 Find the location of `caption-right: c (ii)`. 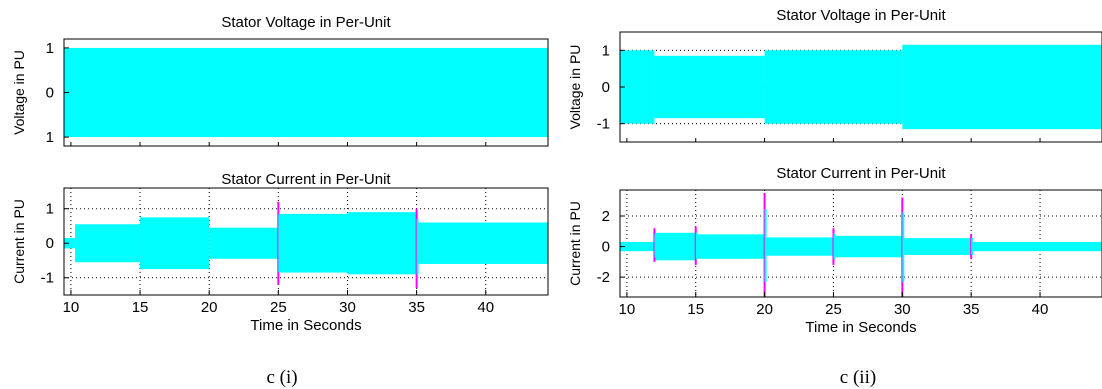

caption-right: c (ii) is located at coordinates (858, 377).